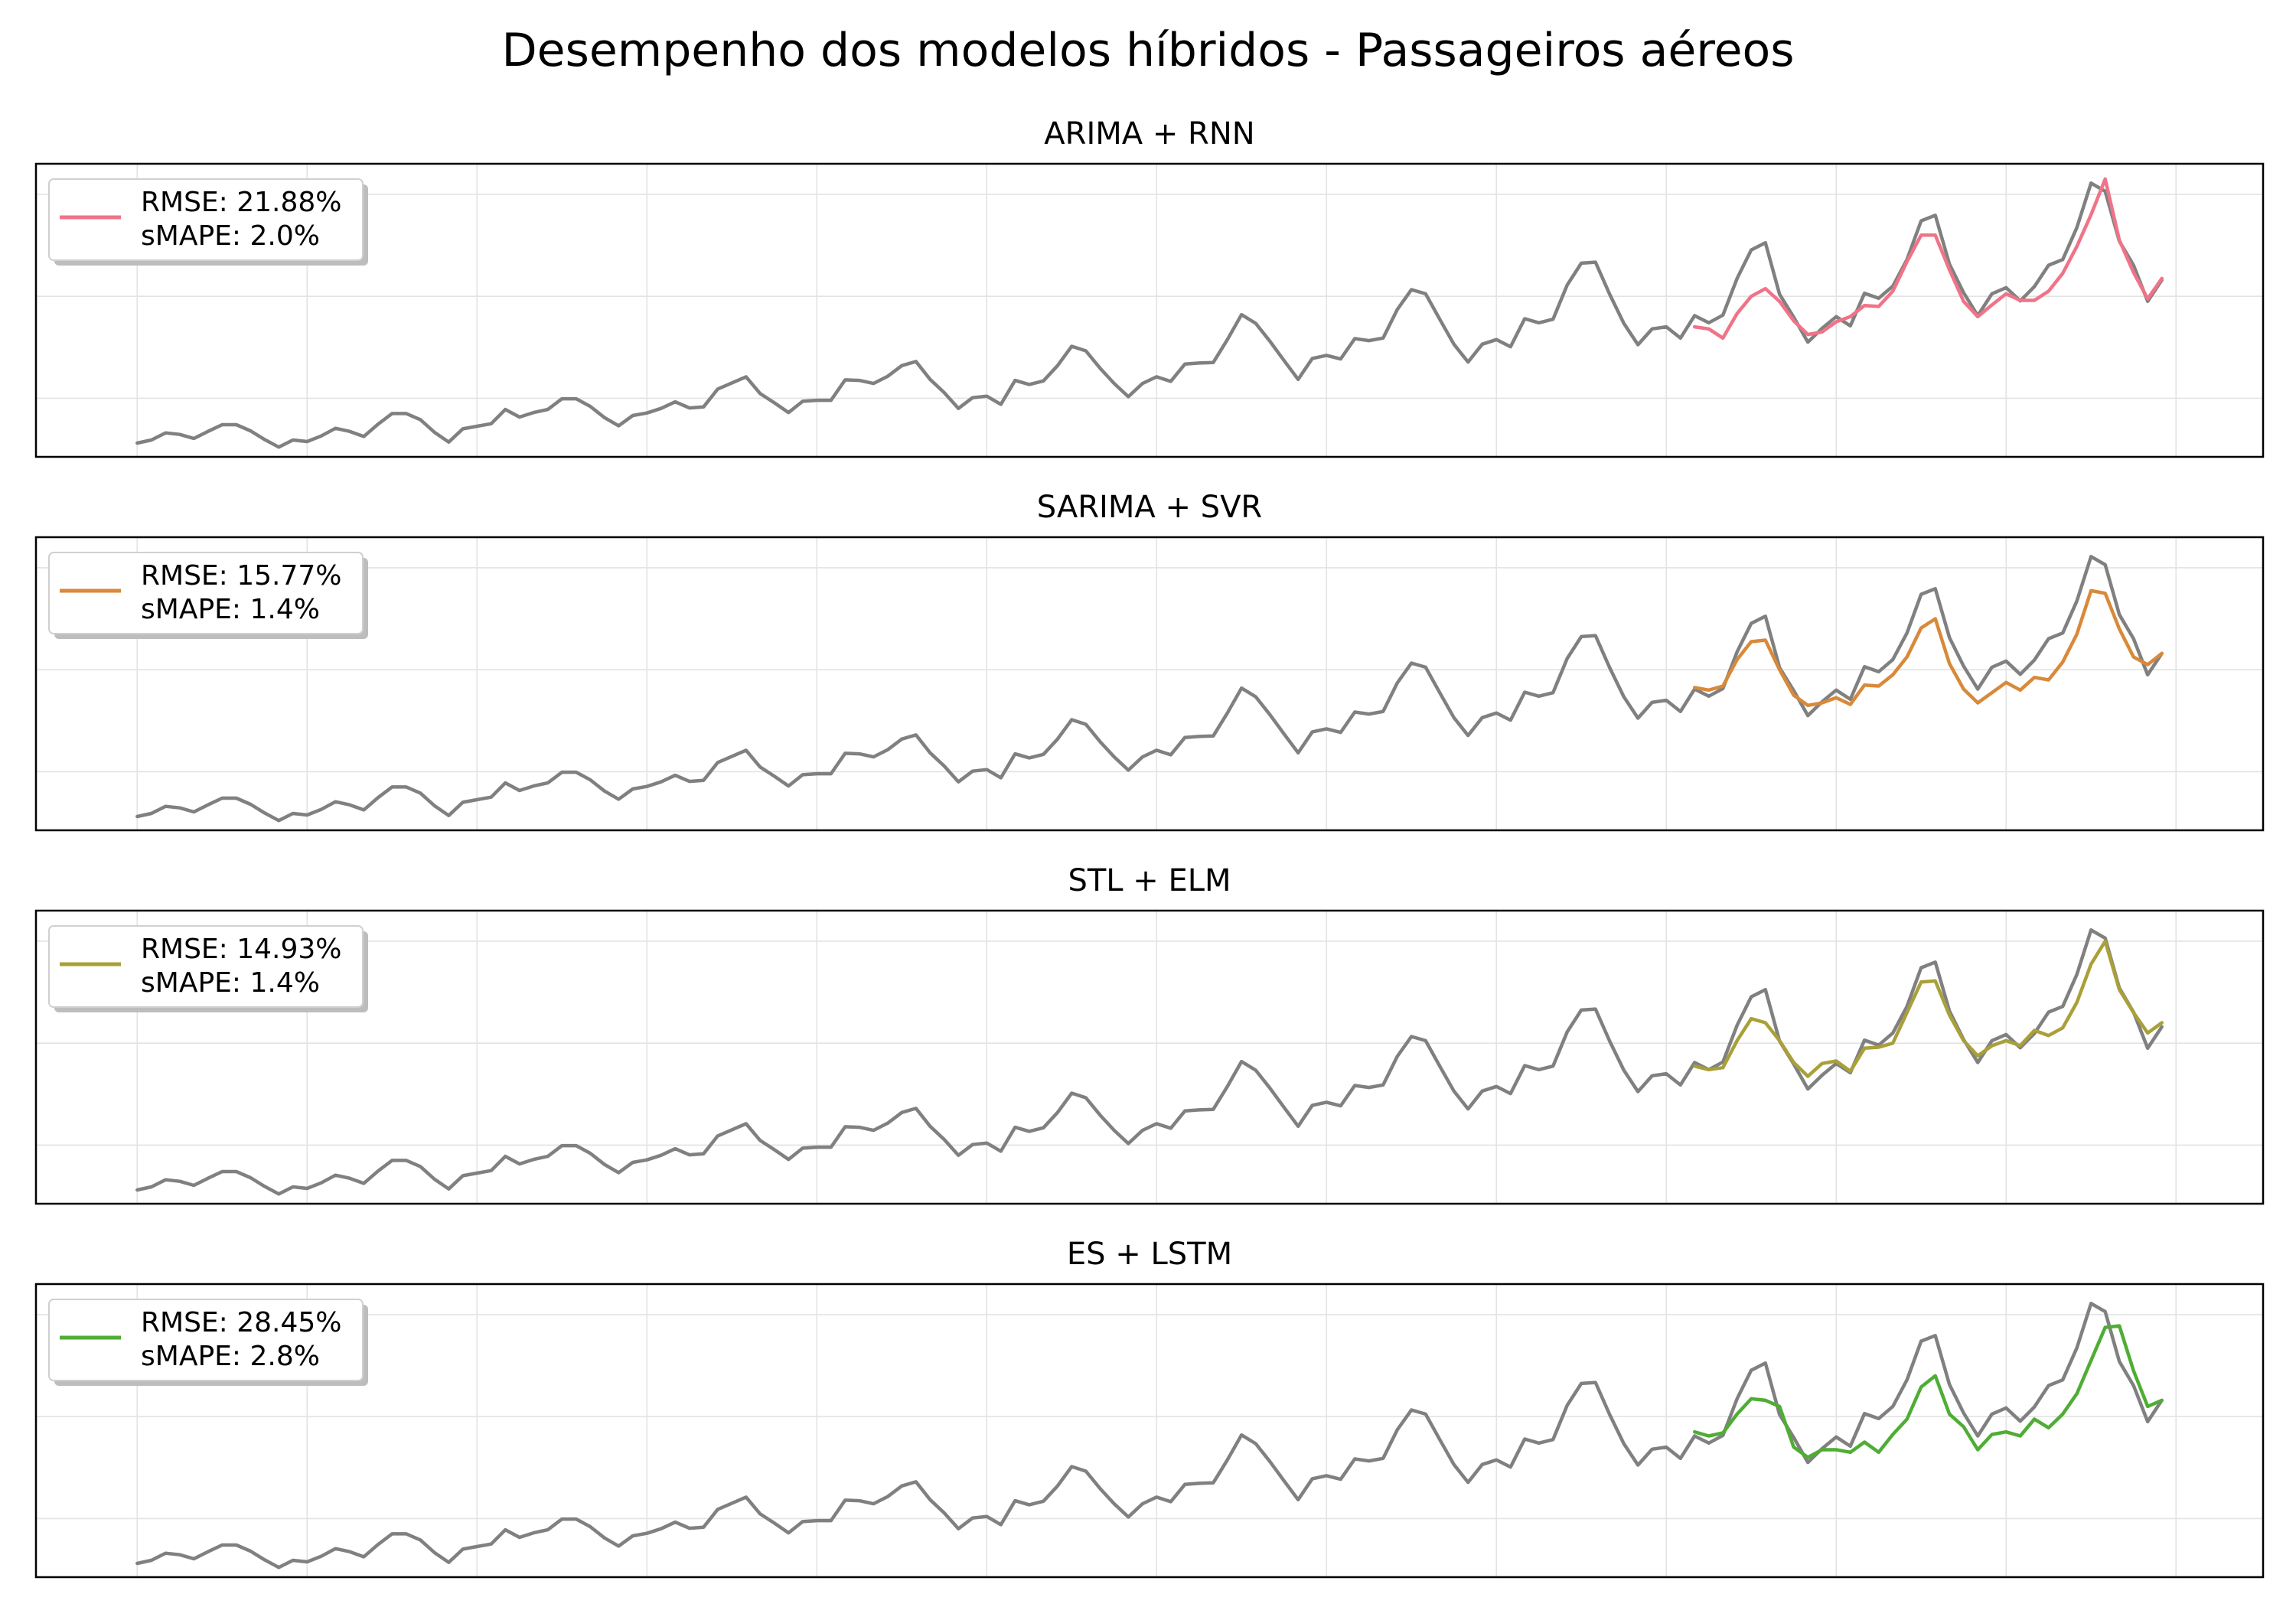  Describe the element at coordinates (1149, 1254) in the screenshot. I see `subplot-title: ES + LSTM` at that location.